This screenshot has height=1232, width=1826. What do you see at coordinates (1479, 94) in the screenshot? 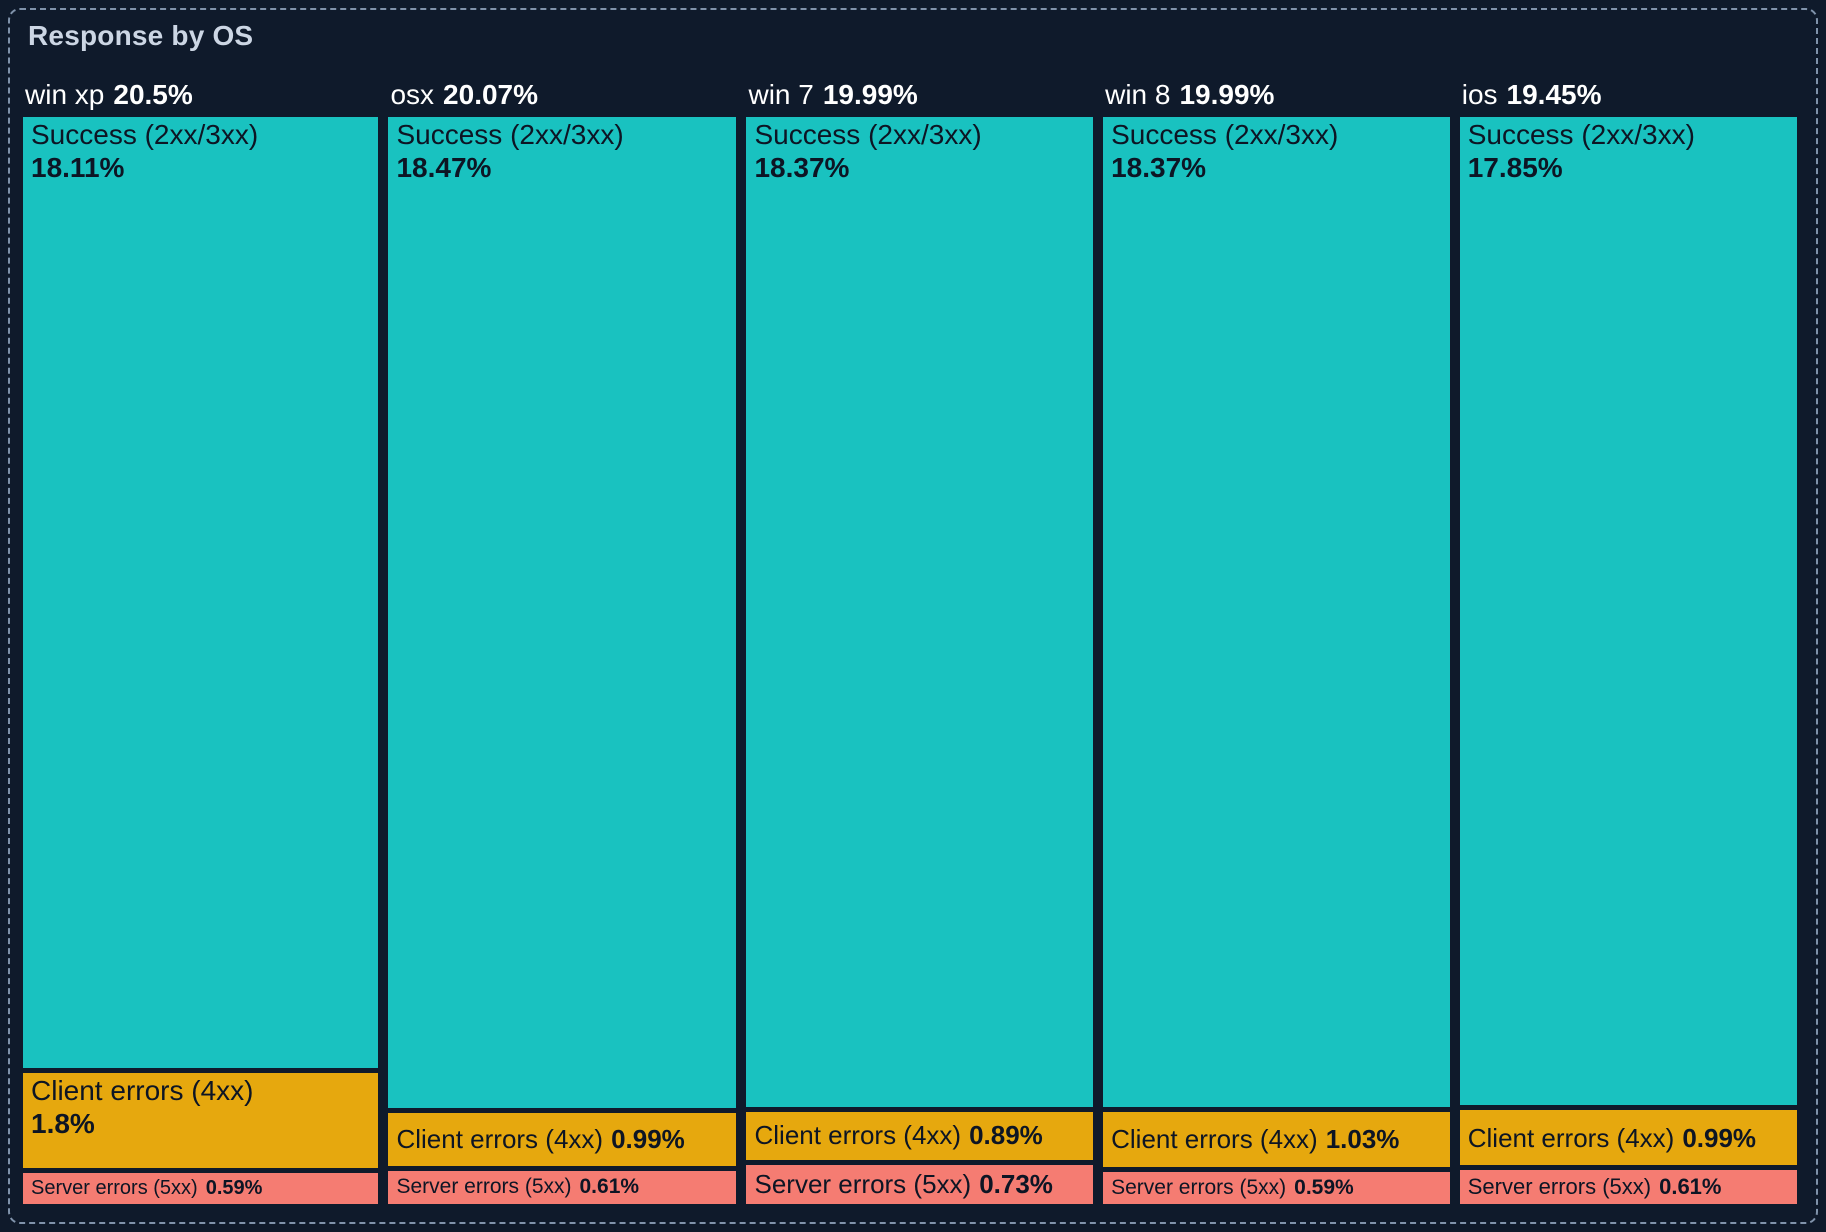
I see `column-category-label: ios` at bounding box center [1479, 94].